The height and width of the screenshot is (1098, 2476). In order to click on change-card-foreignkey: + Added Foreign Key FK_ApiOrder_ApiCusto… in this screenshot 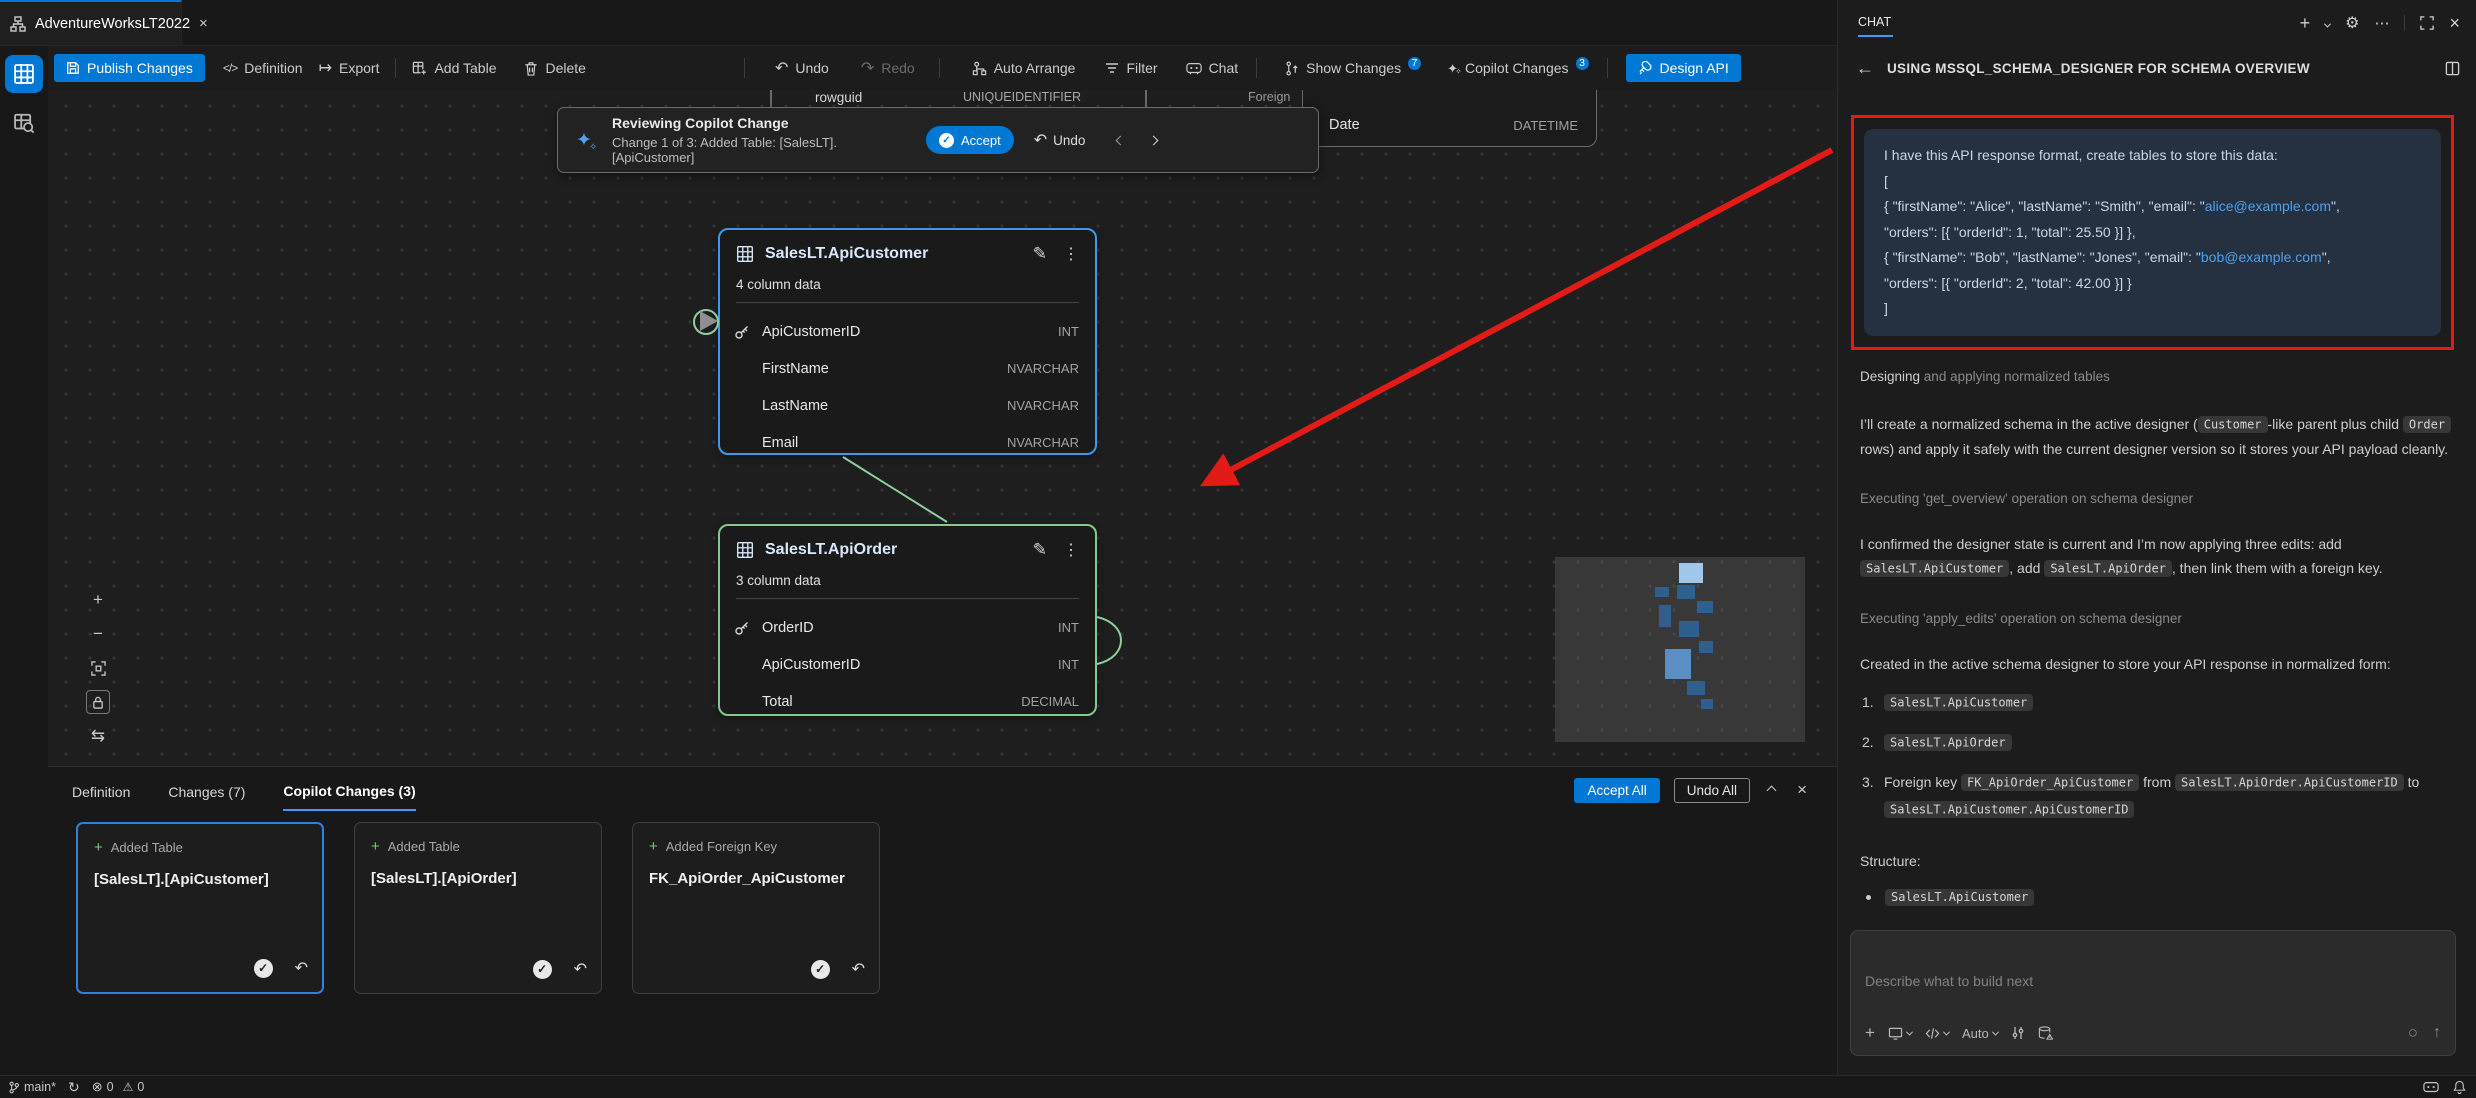, I will do `click(756, 908)`.